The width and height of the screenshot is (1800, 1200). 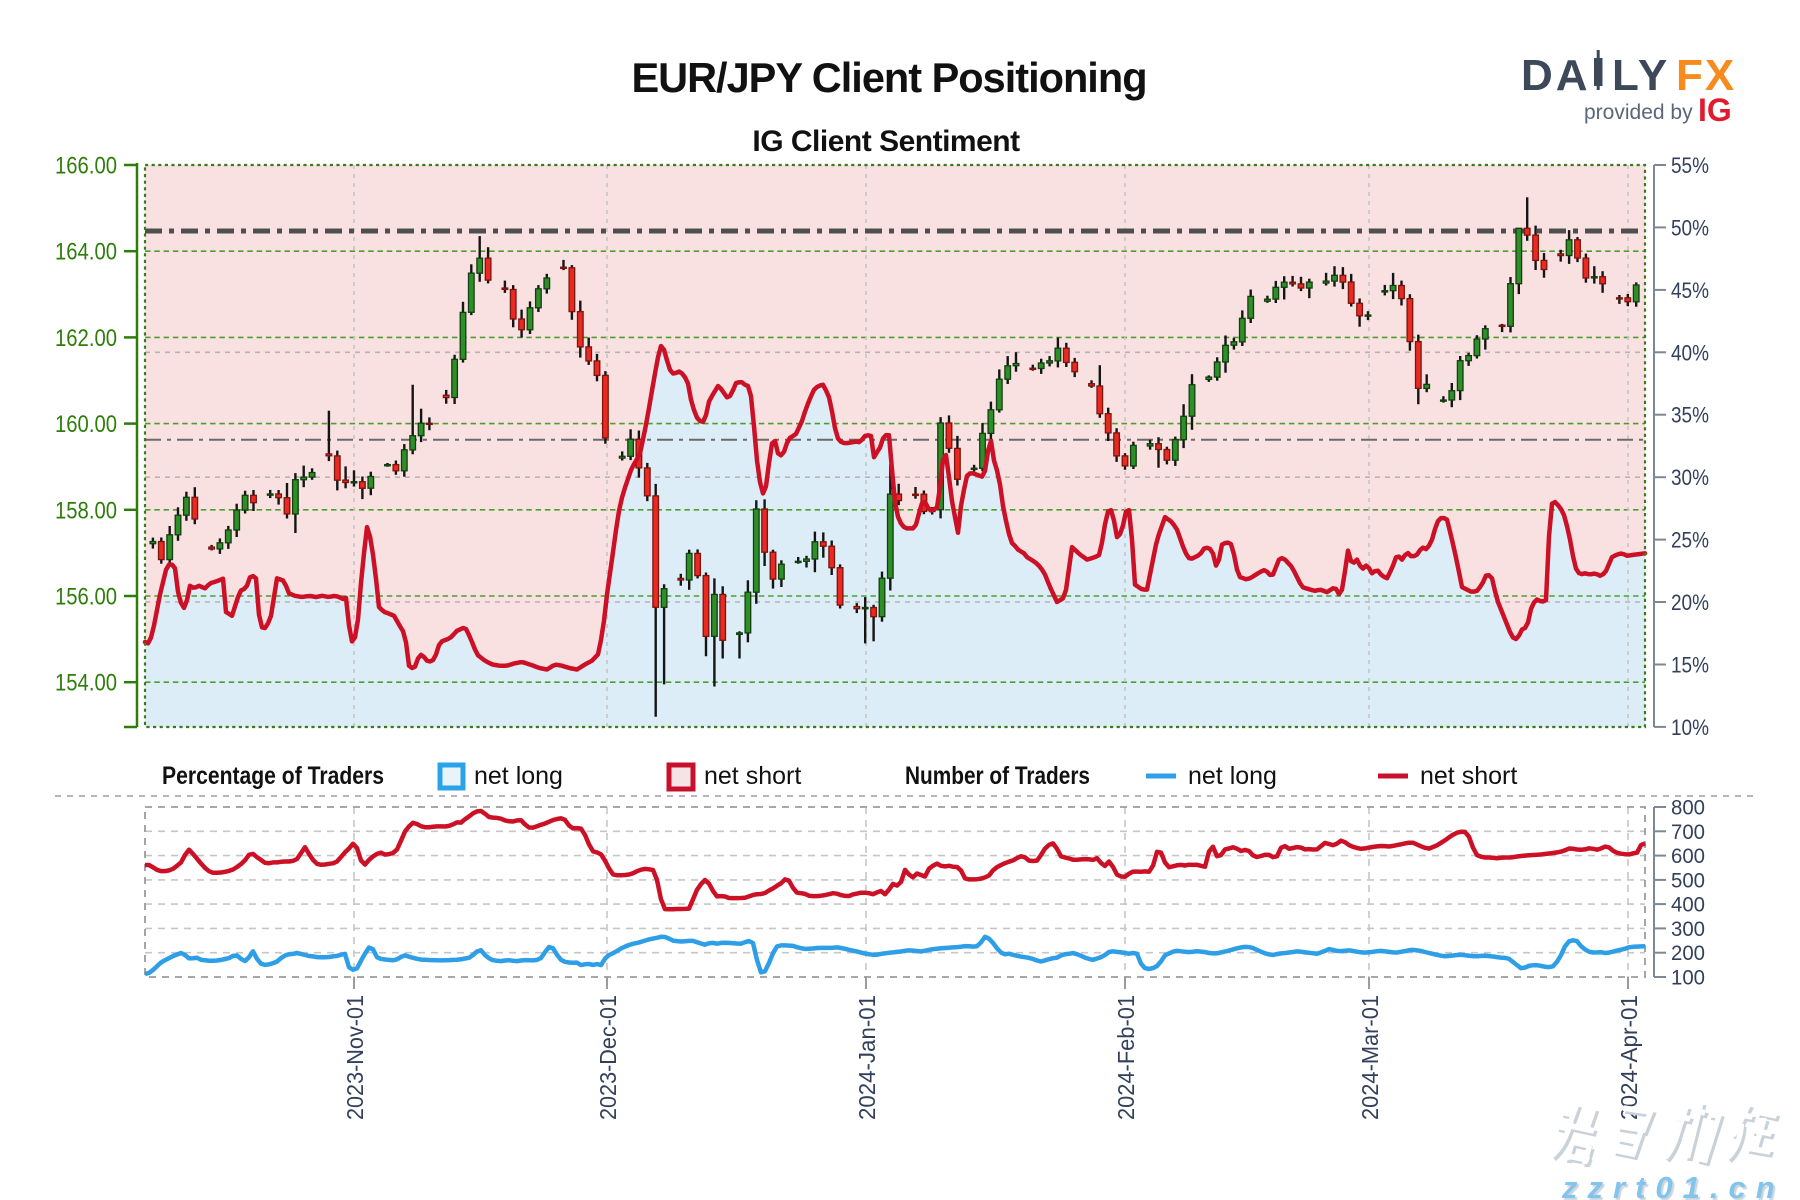 What do you see at coordinates (1126, 1057) in the screenshot?
I see `svg-text: 2024-Feb-01` at bounding box center [1126, 1057].